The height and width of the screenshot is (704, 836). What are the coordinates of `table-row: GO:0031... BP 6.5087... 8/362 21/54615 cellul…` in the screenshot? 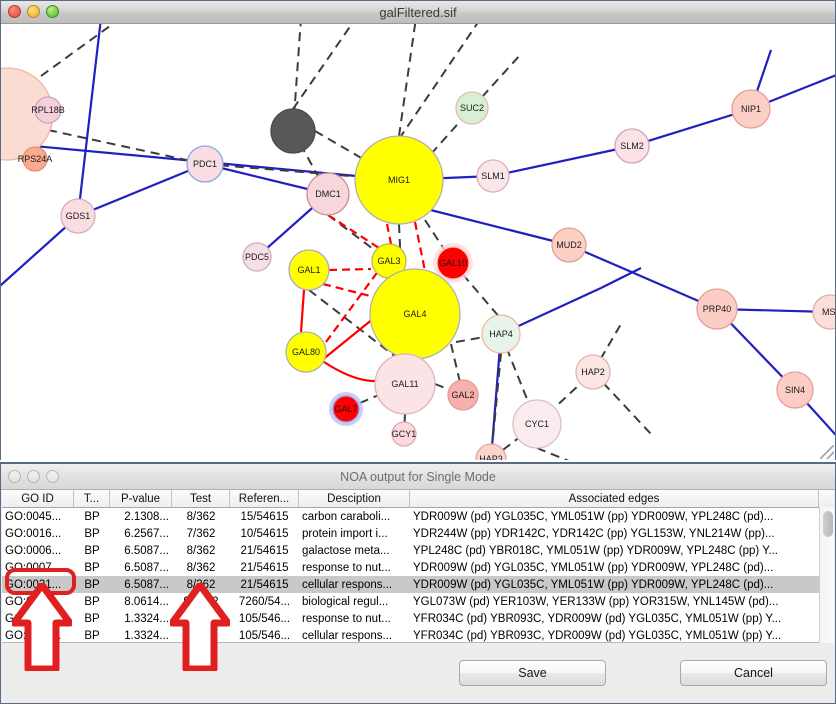 It's located at (418, 584).